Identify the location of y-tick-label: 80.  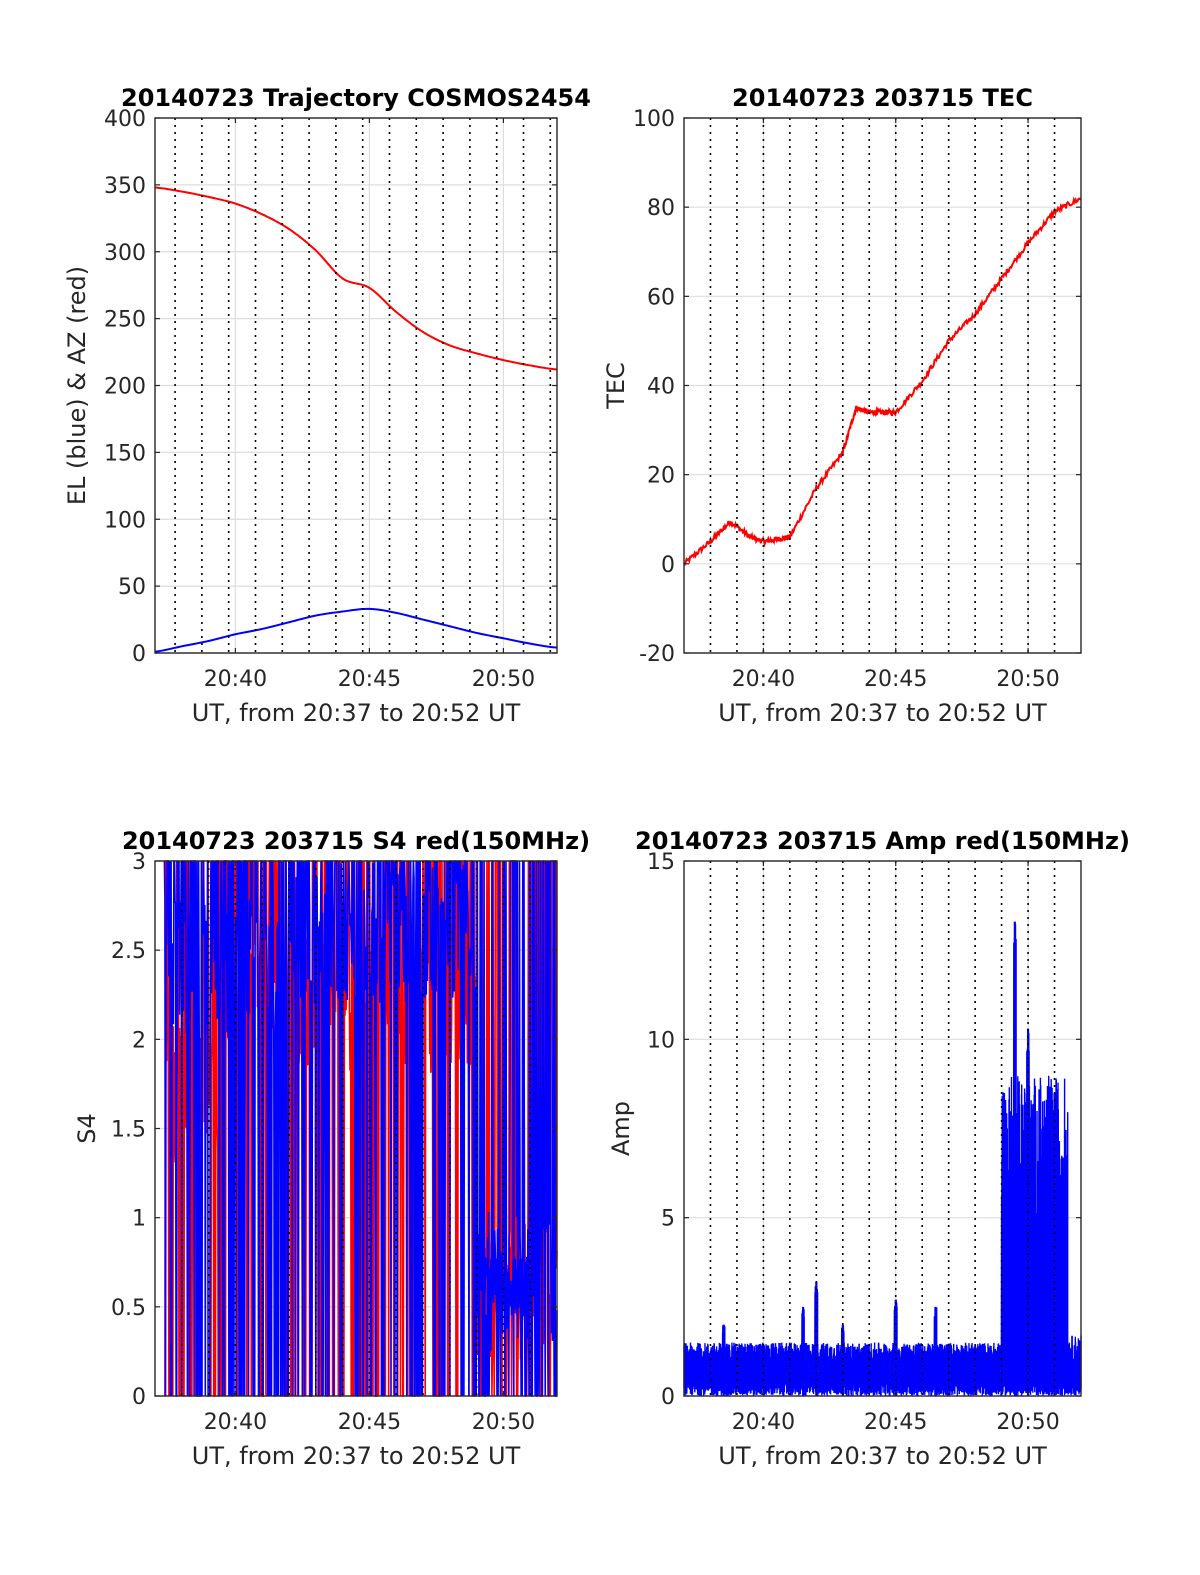
(661, 208).